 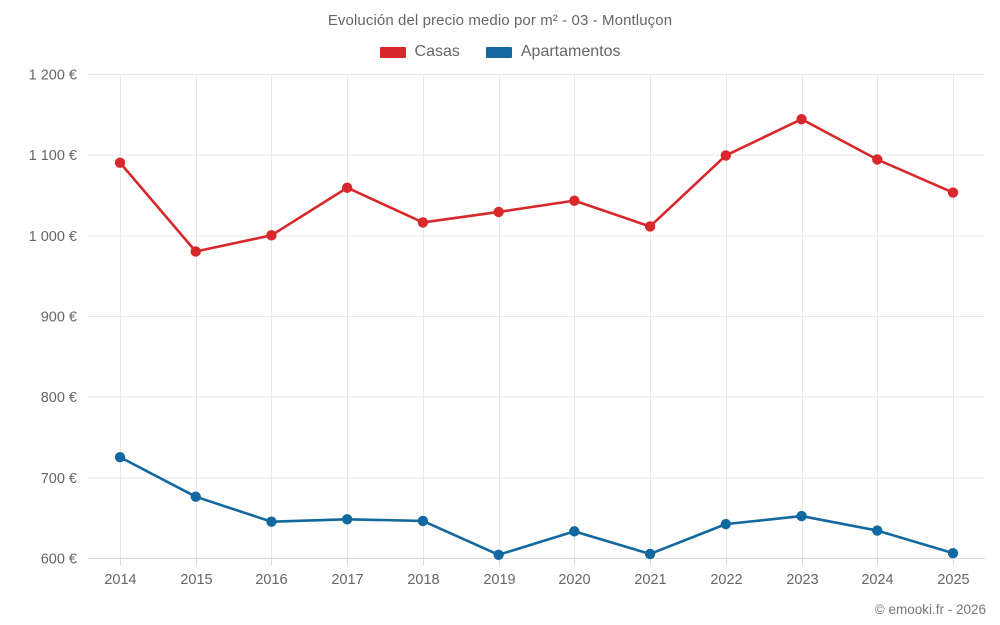 What do you see at coordinates (271, 580) in the screenshot?
I see `x-axis-tick-label: 2016` at bounding box center [271, 580].